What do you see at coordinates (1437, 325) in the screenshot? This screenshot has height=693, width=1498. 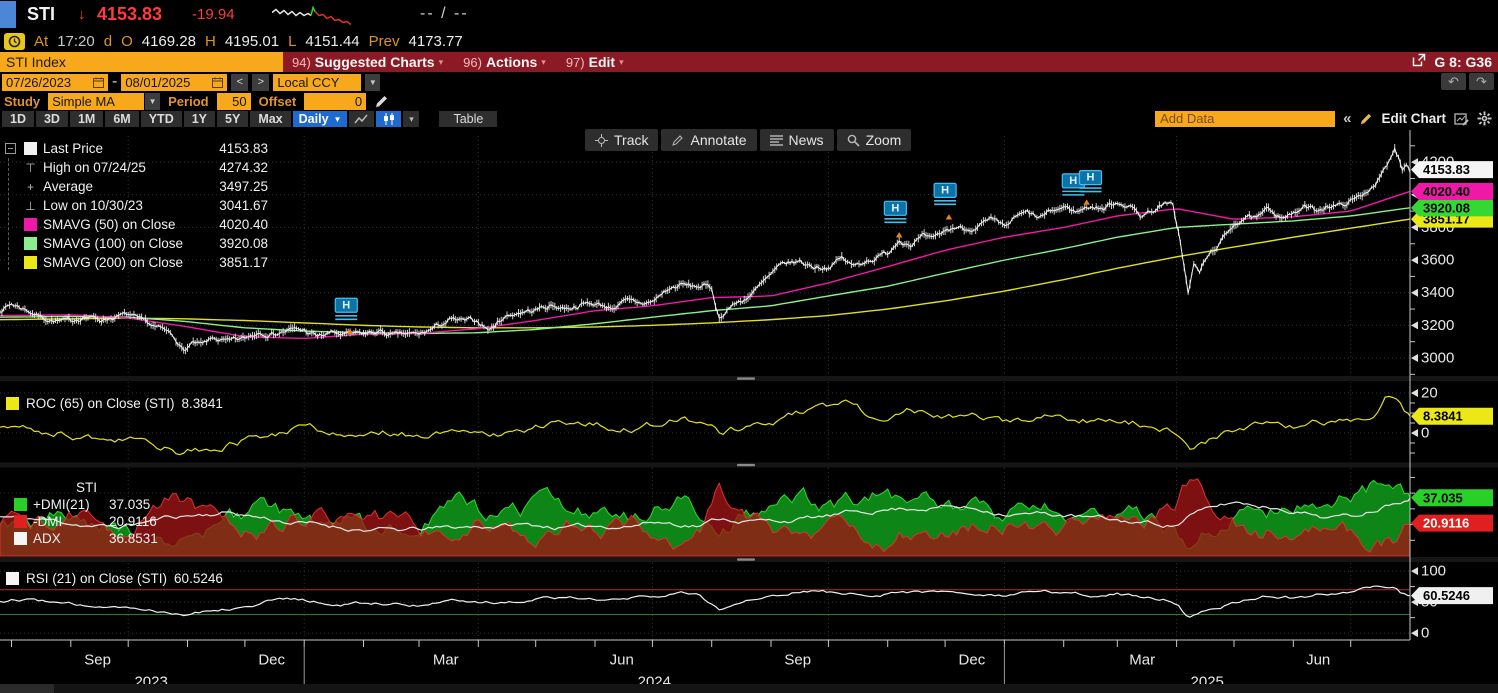 I see `price-axis-label: 3200` at bounding box center [1437, 325].